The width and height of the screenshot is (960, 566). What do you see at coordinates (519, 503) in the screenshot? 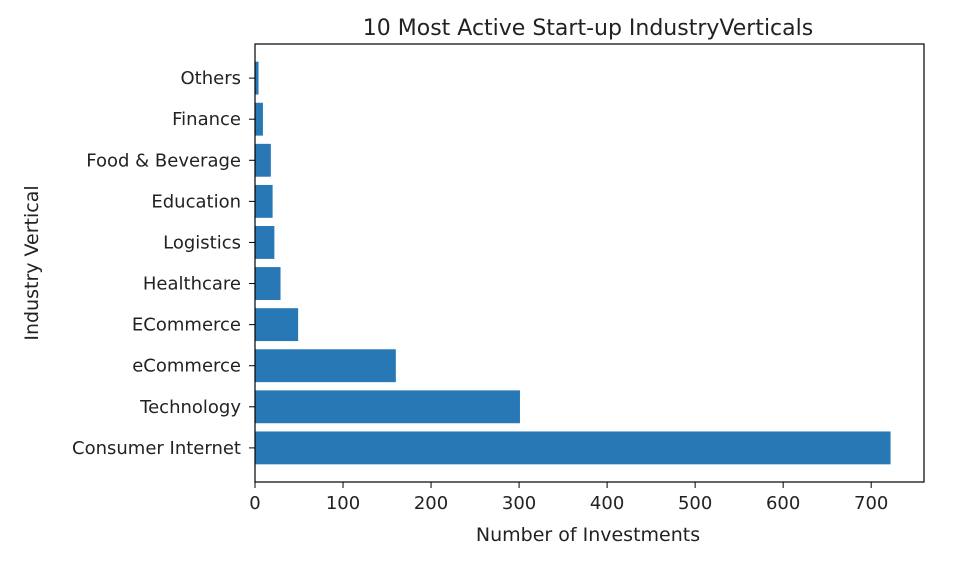
I see `x-tick-label: 300` at bounding box center [519, 503].